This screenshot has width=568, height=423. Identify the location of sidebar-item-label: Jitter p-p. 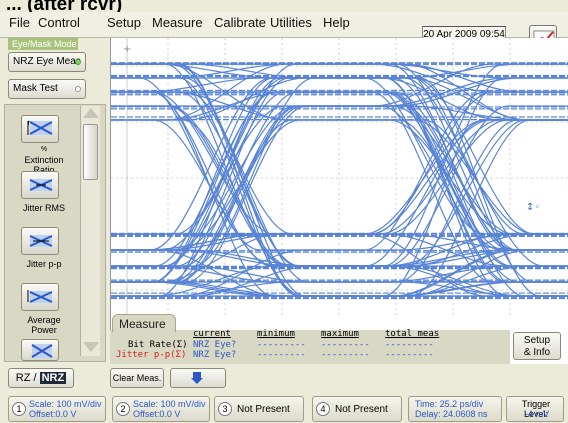
(44, 264).